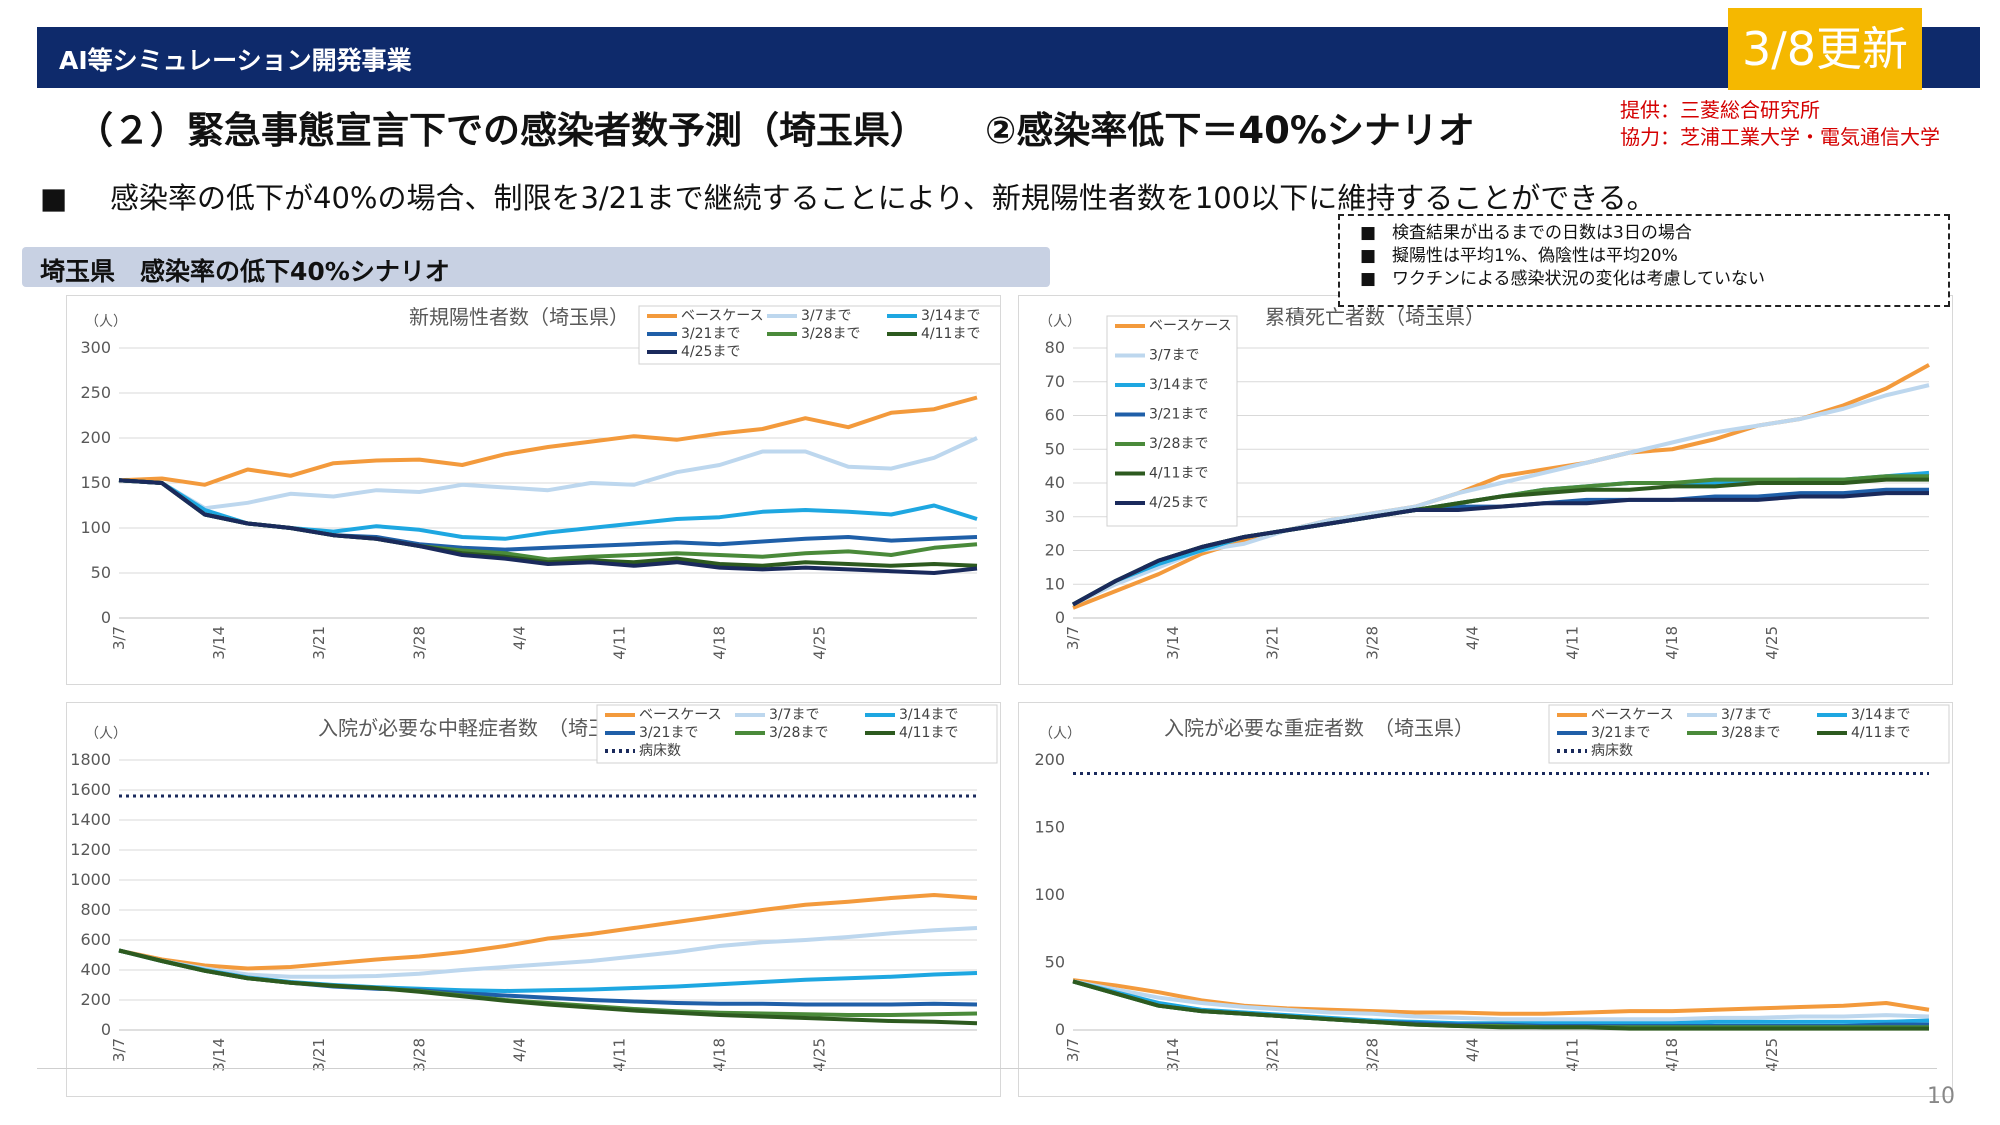  I want to click on subheader-text: 埼玉県 感染率の低下40%シナリオ, so click(245, 271).